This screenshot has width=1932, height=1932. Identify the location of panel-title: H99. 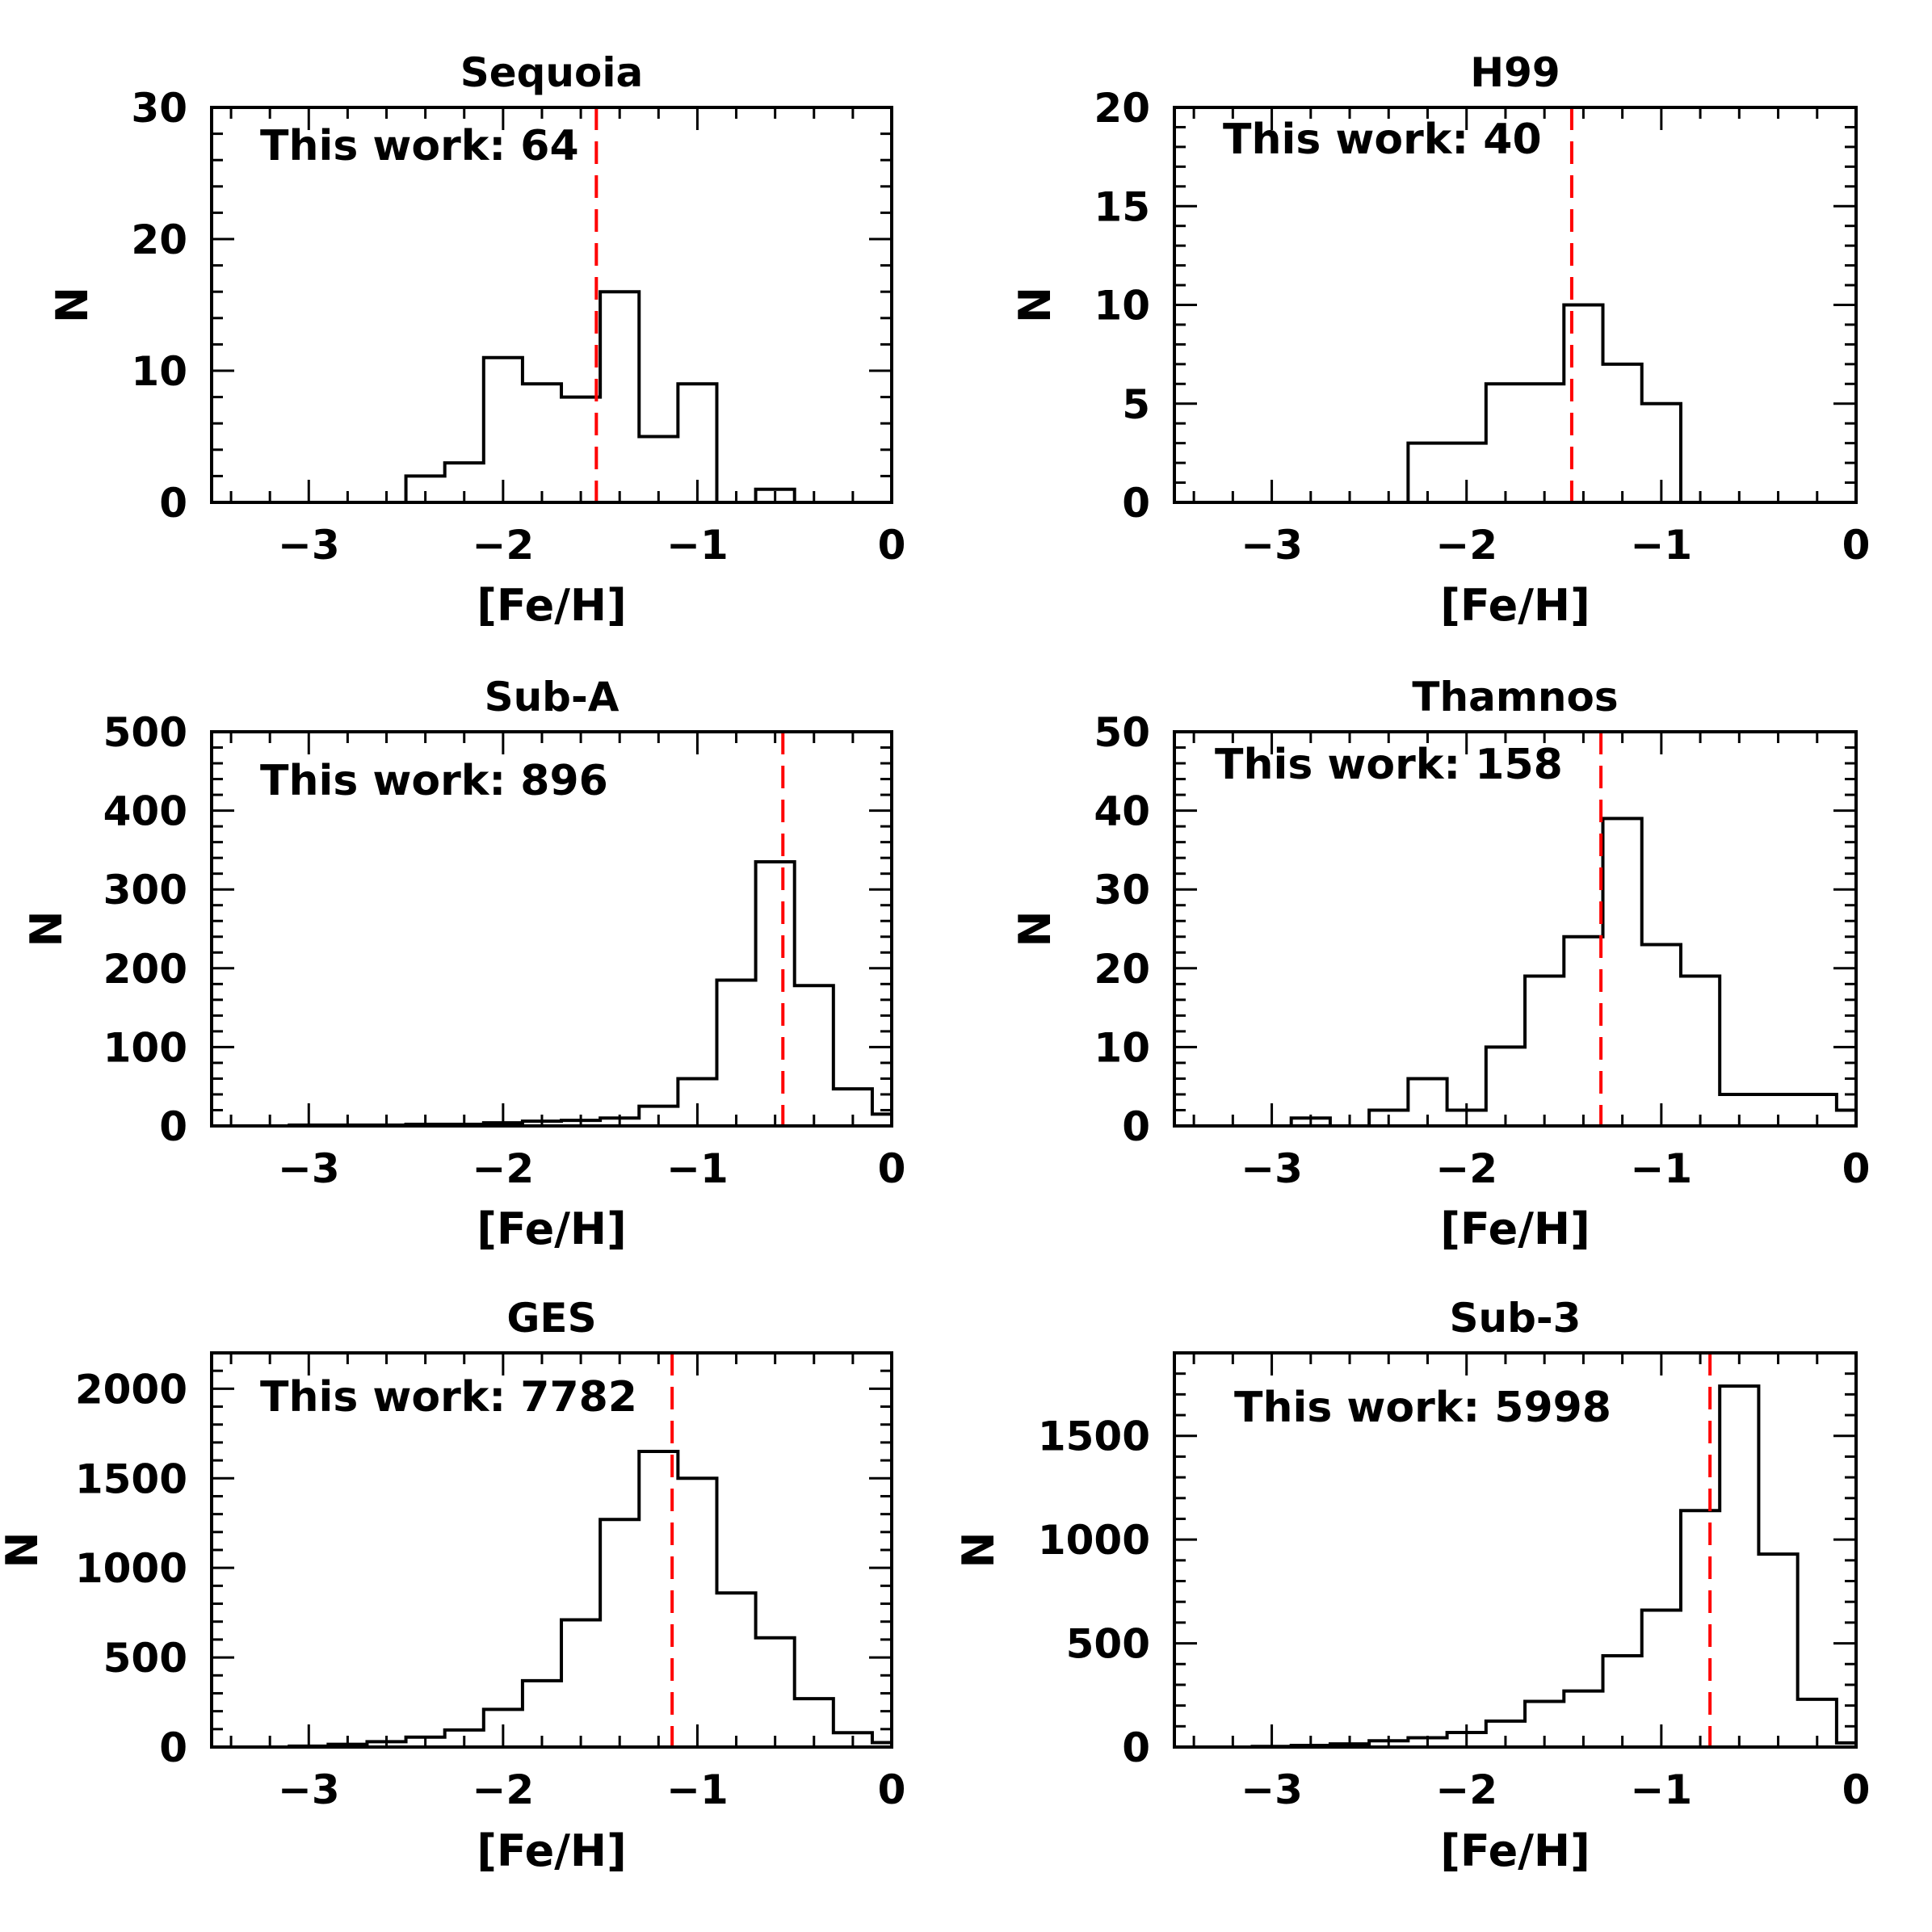
(1515, 72).